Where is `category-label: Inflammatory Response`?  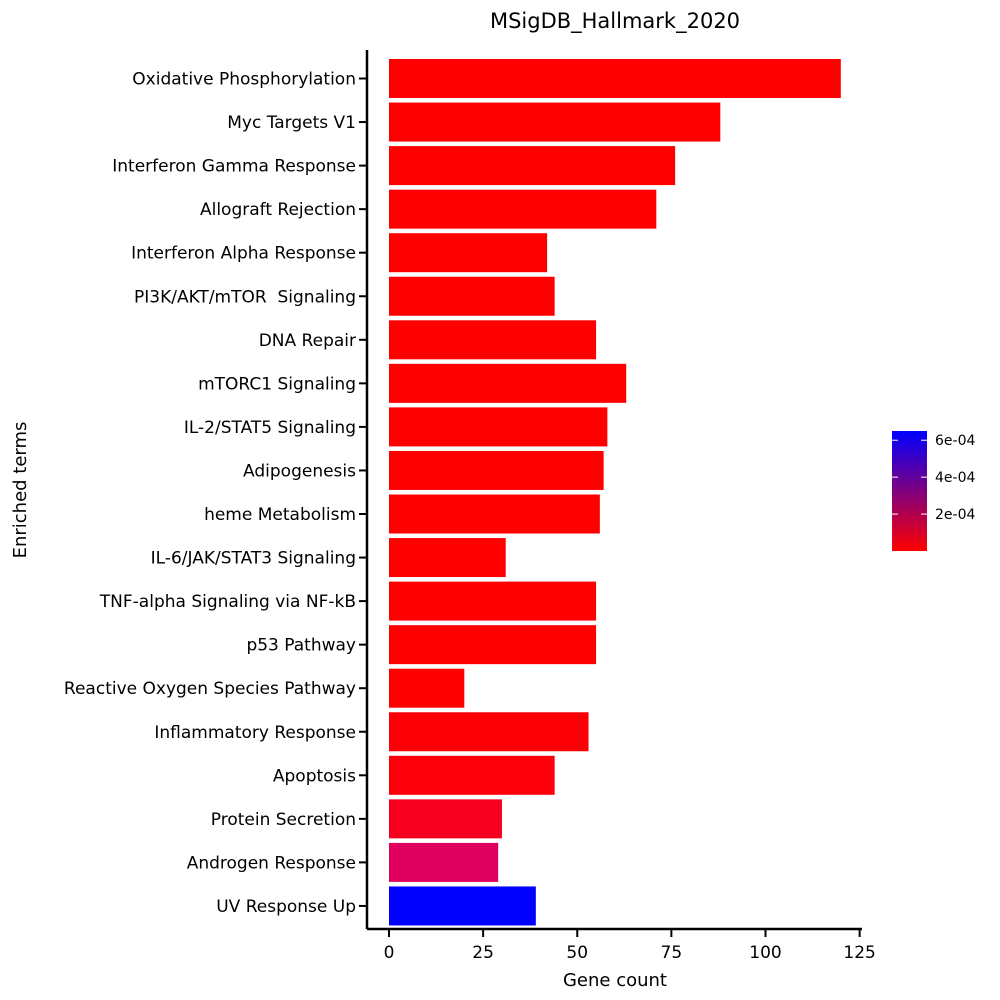
category-label: Inflammatory Response is located at coordinates (255, 733).